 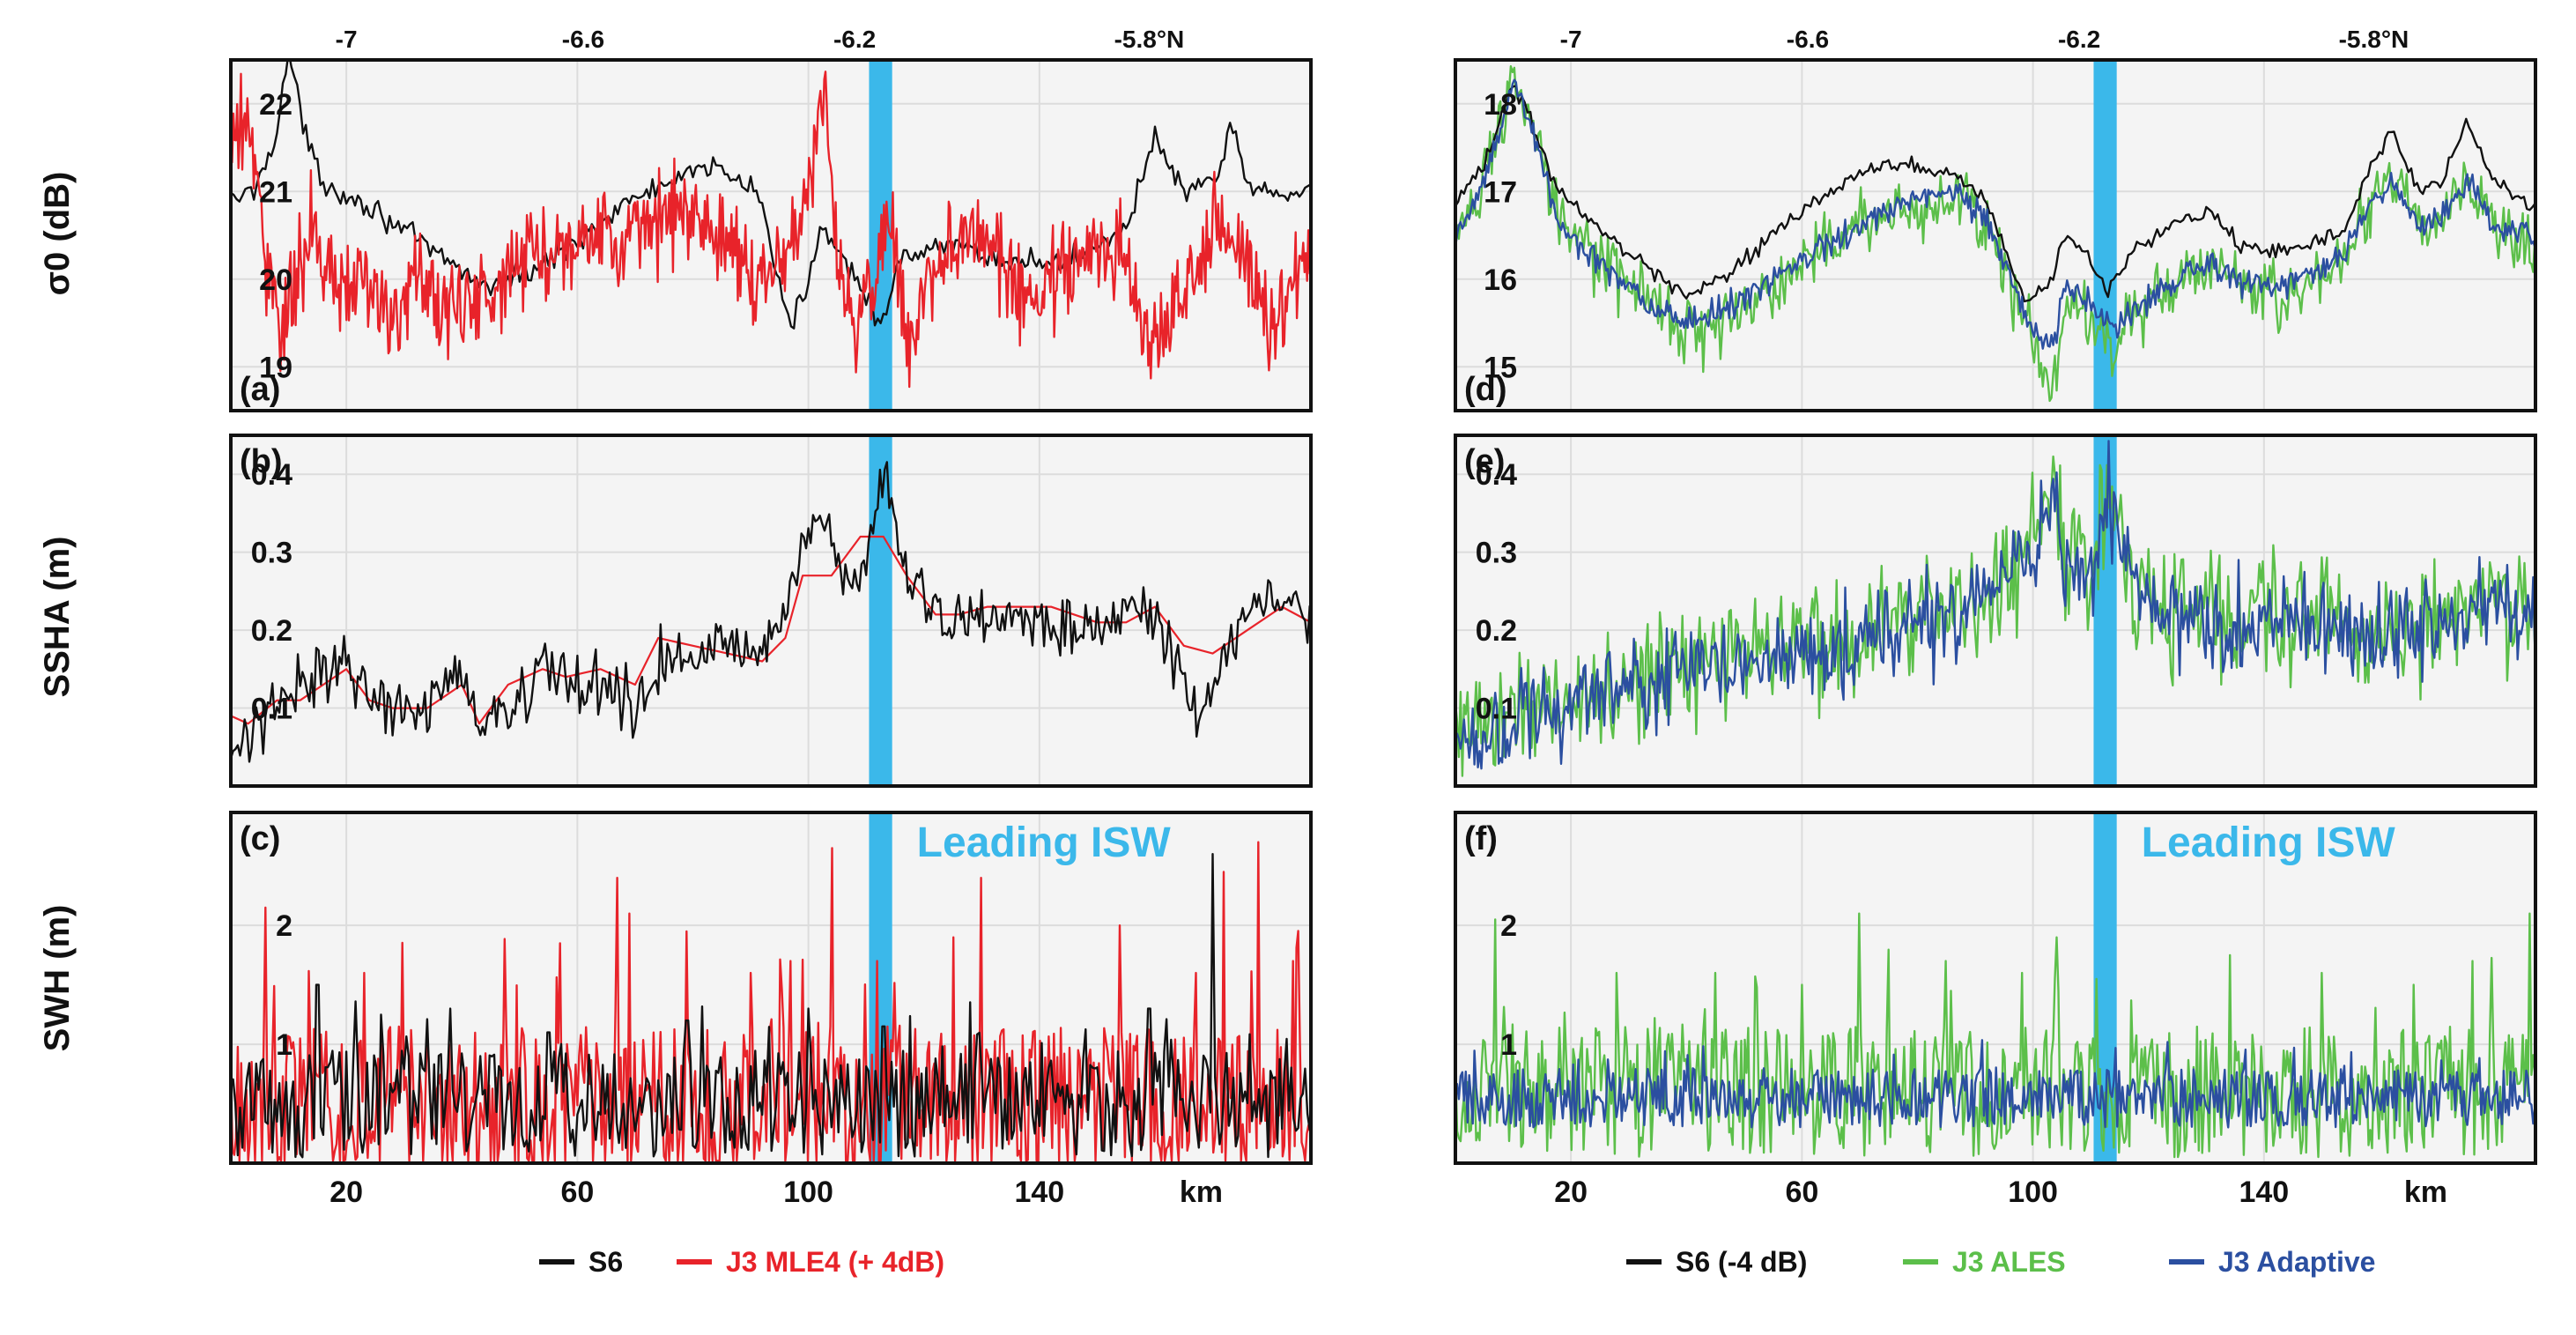 What do you see at coordinates (275, 280) in the screenshot?
I see `y-tick-label: 20` at bounding box center [275, 280].